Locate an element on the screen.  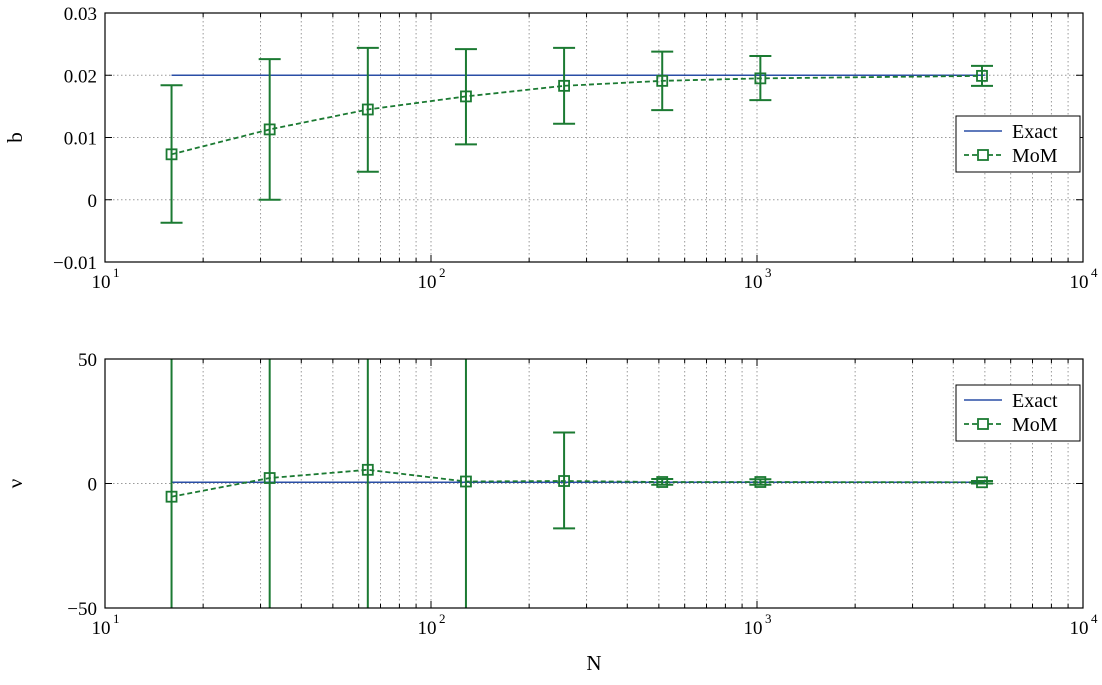
y-axis-label: b is located at coordinates (15, 137).